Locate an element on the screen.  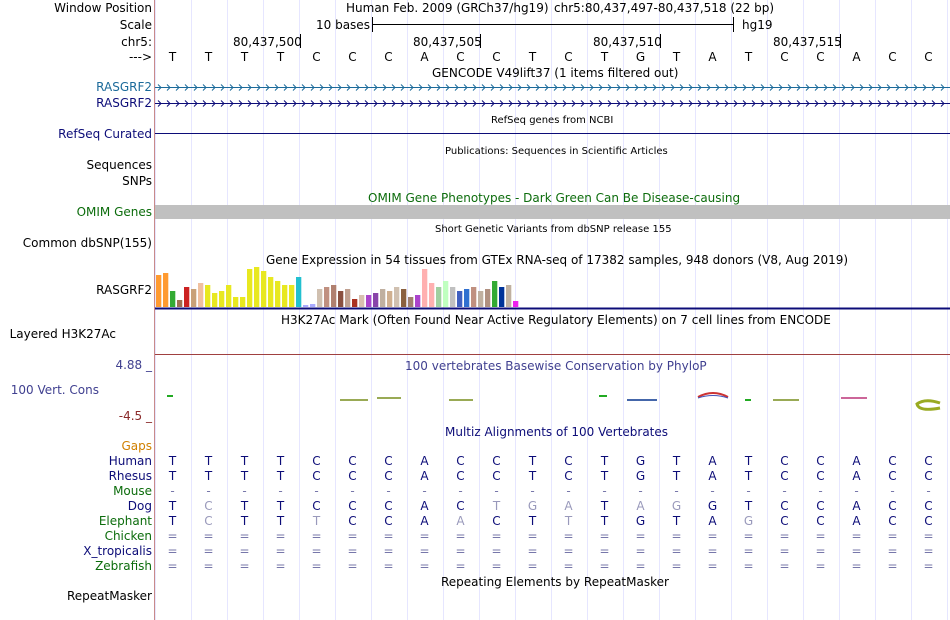
species-label: Mouse is located at coordinates (132, 491).